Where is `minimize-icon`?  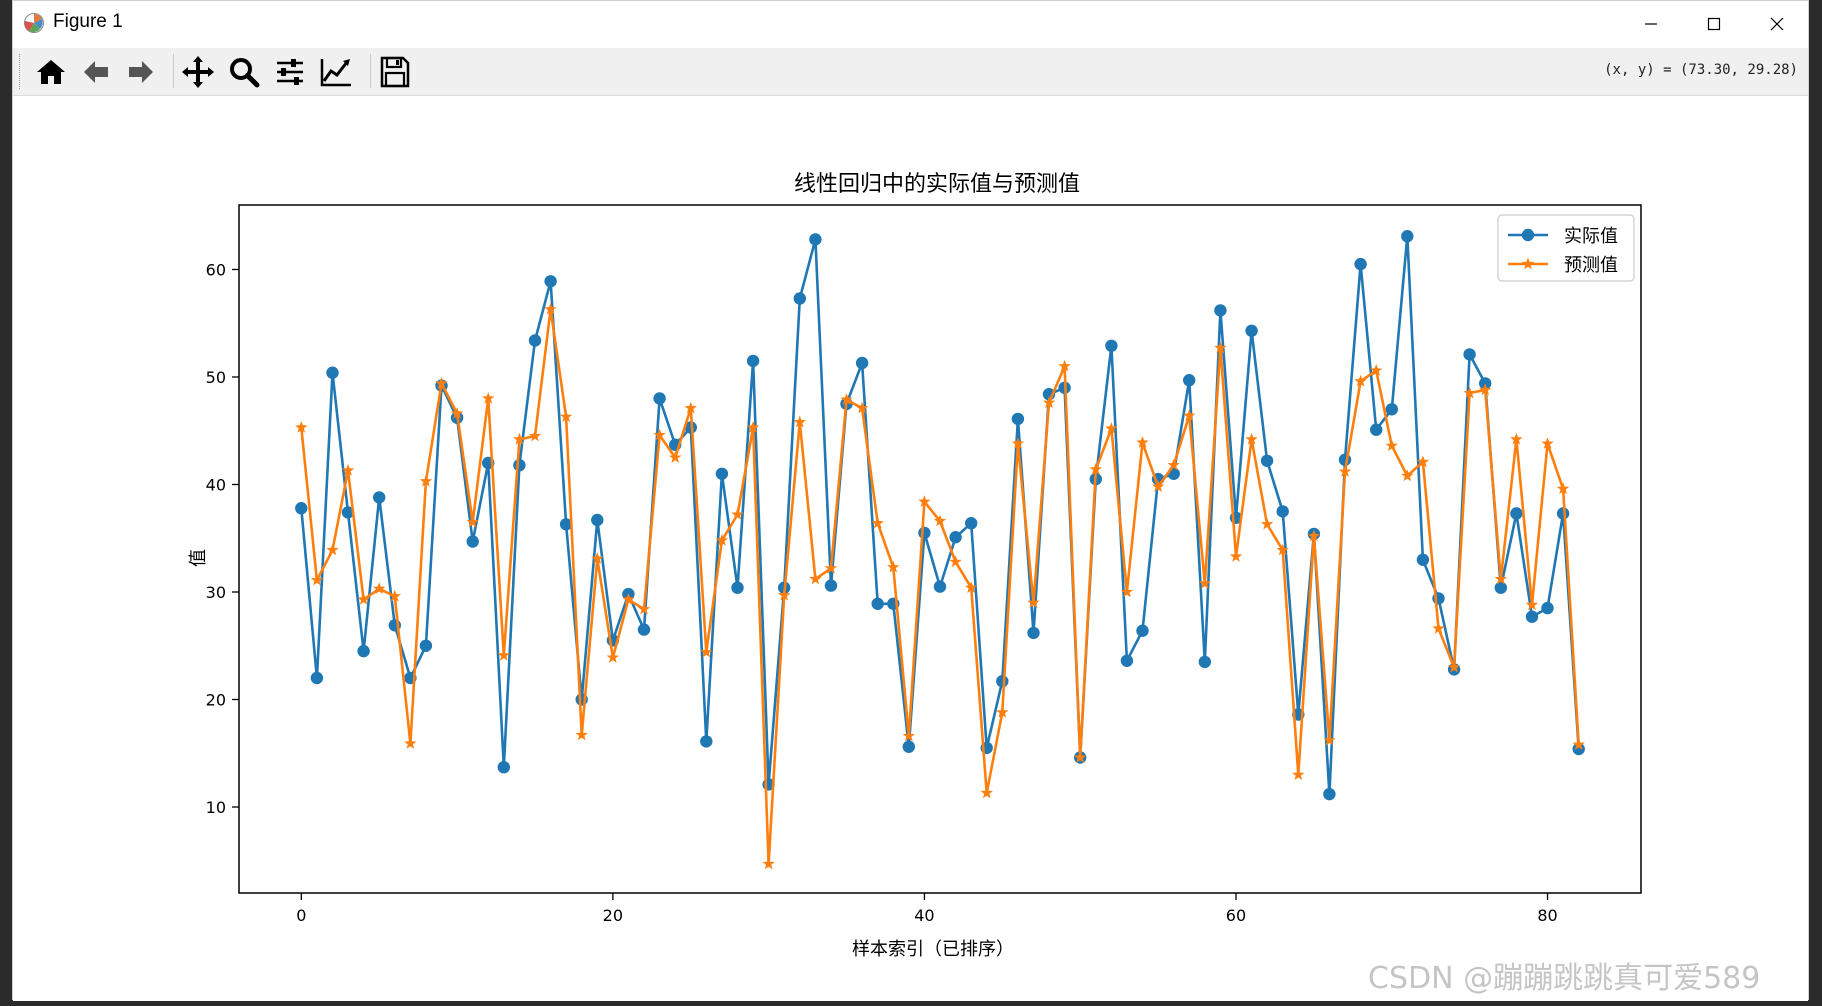 minimize-icon is located at coordinates (1651, 23).